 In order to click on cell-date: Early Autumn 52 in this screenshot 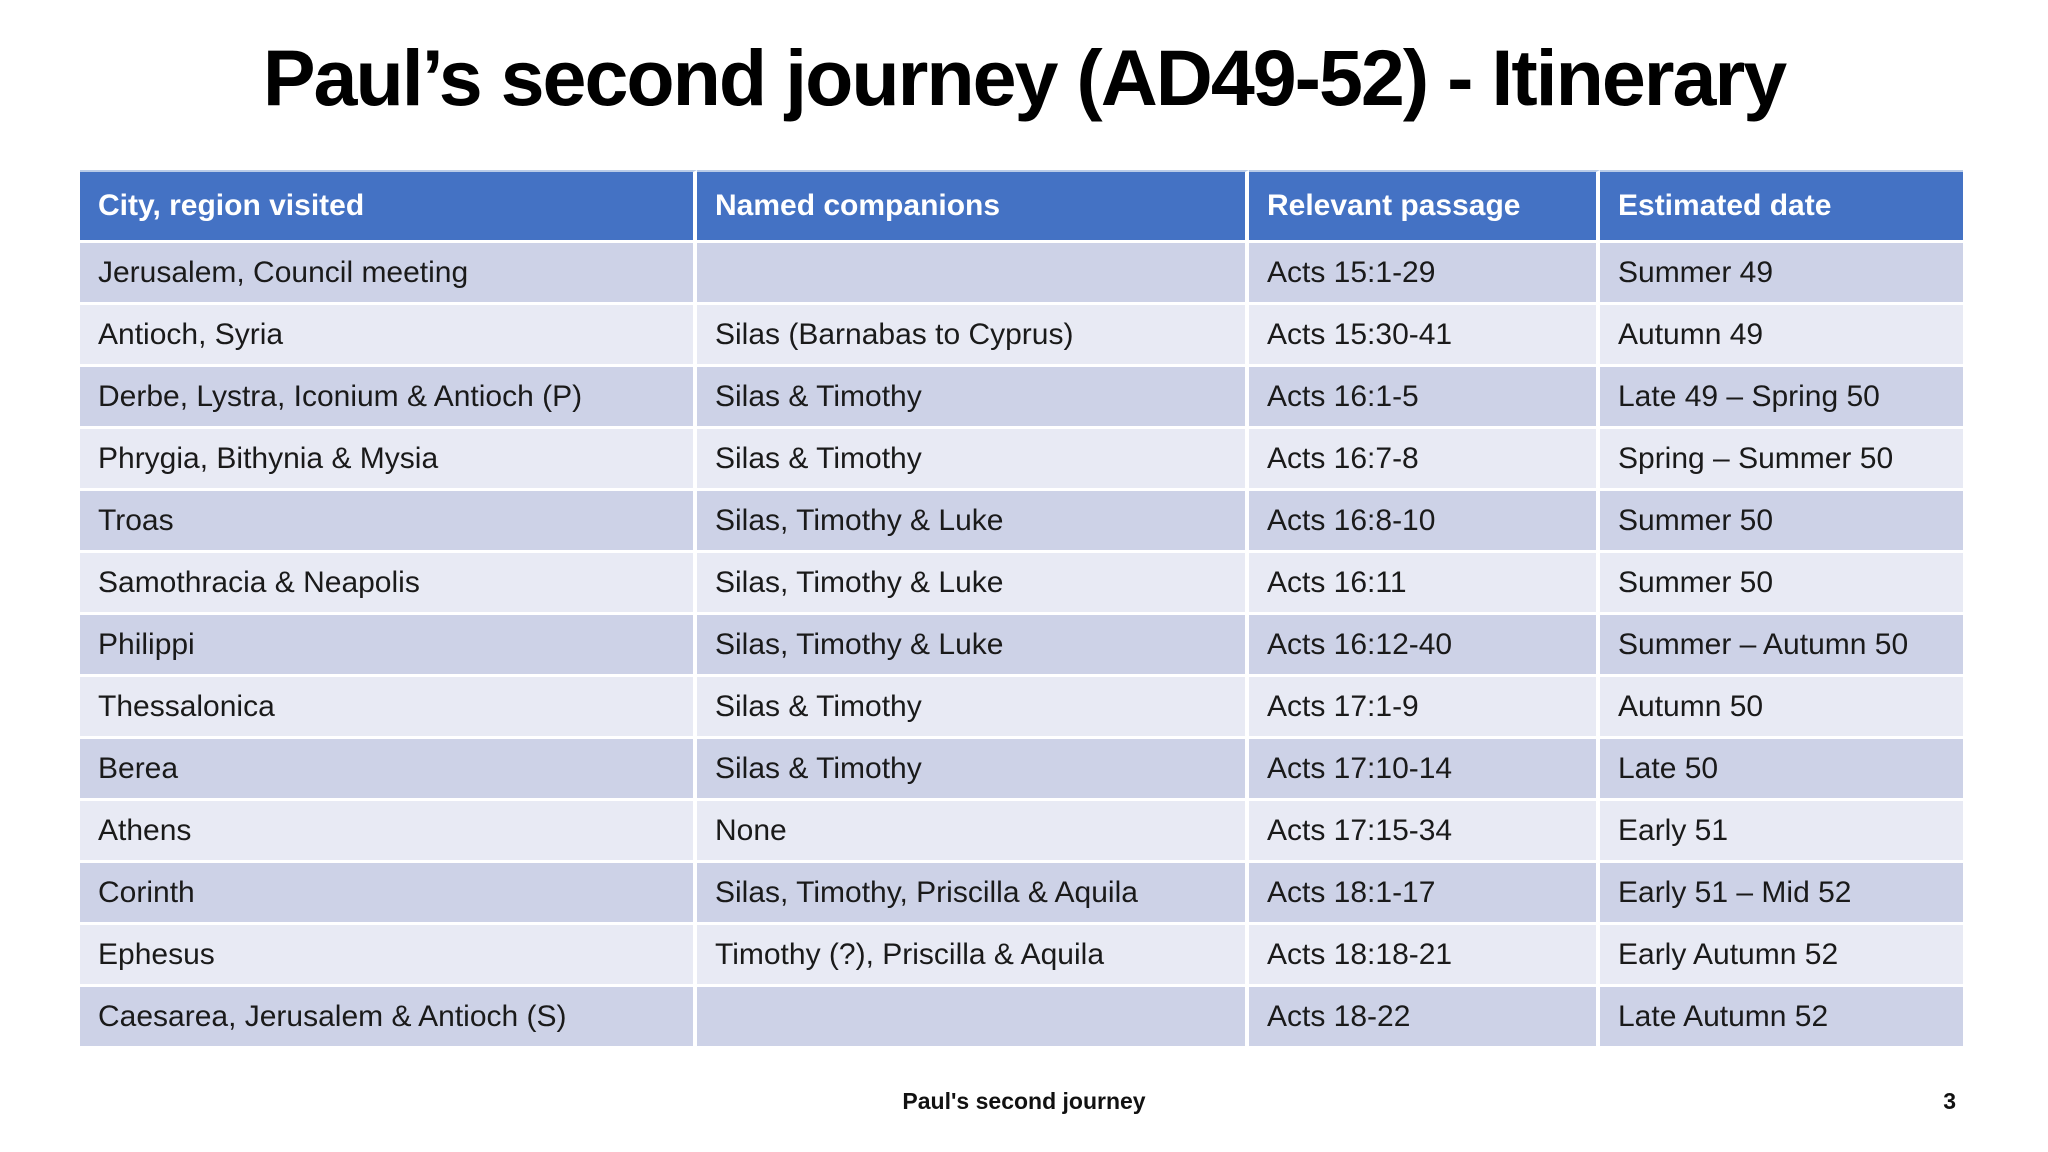, I will do `click(1781, 956)`.